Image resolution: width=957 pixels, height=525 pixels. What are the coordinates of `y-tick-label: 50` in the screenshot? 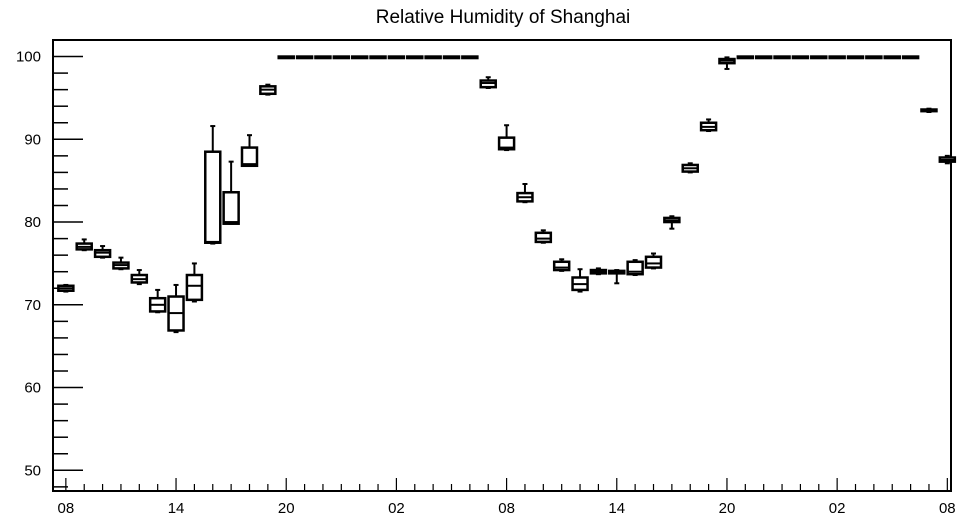 It's located at (32, 470).